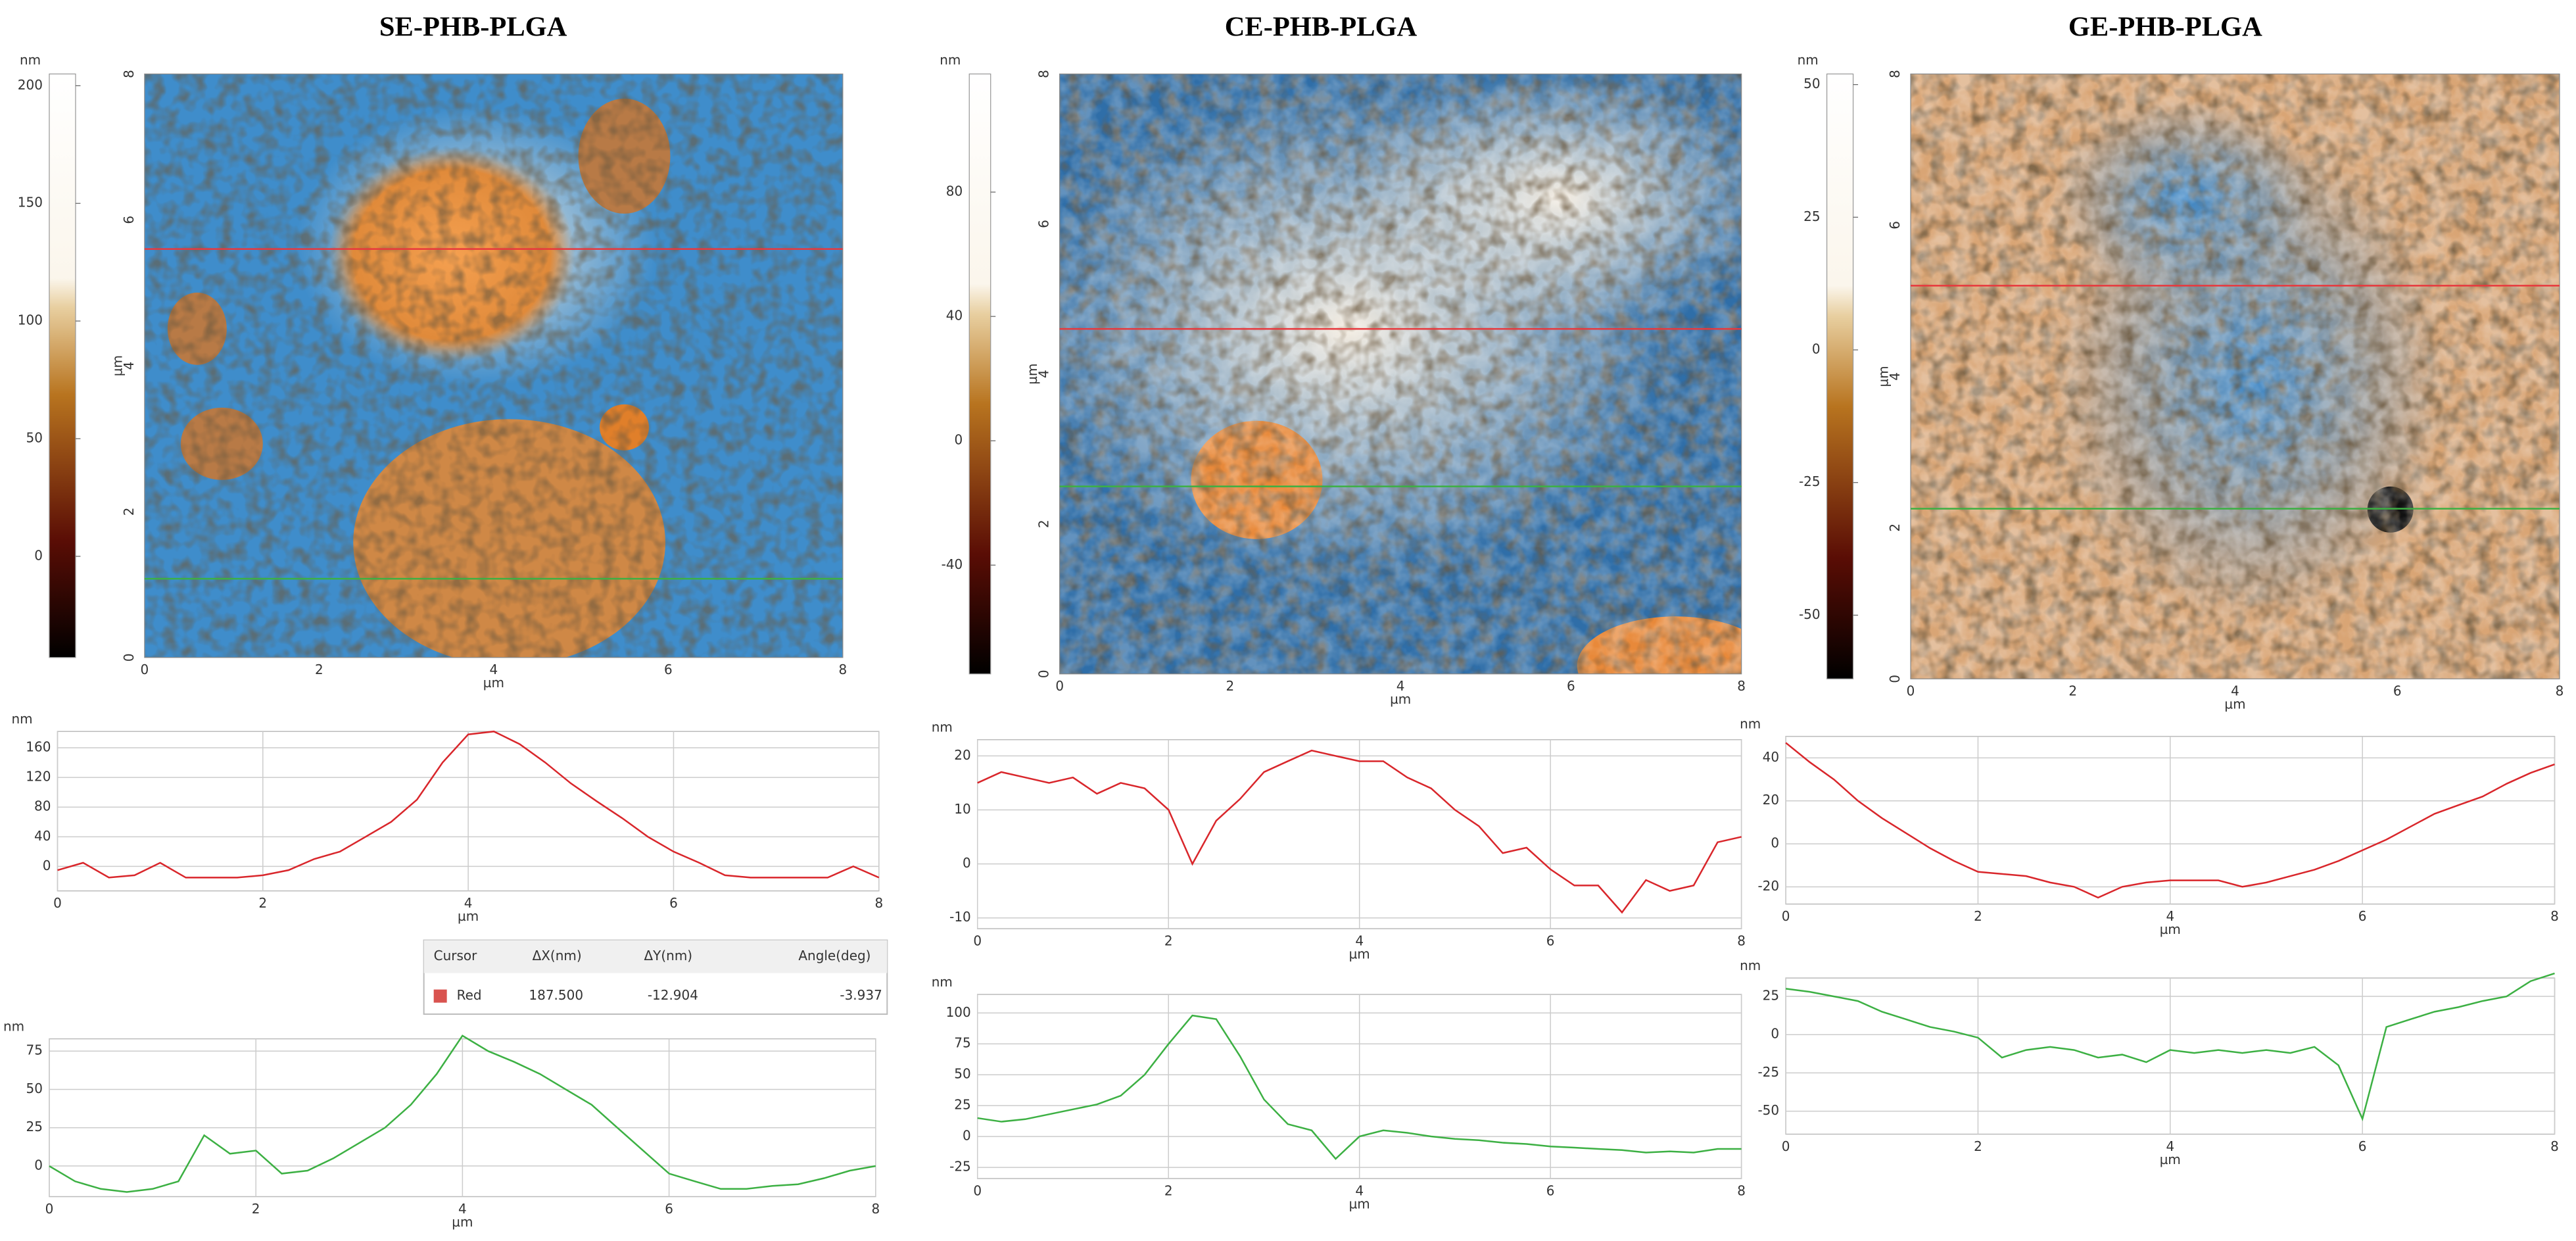  Describe the element at coordinates (861, 995) in the screenshot. I see `table-cell: -3.937` at that location.